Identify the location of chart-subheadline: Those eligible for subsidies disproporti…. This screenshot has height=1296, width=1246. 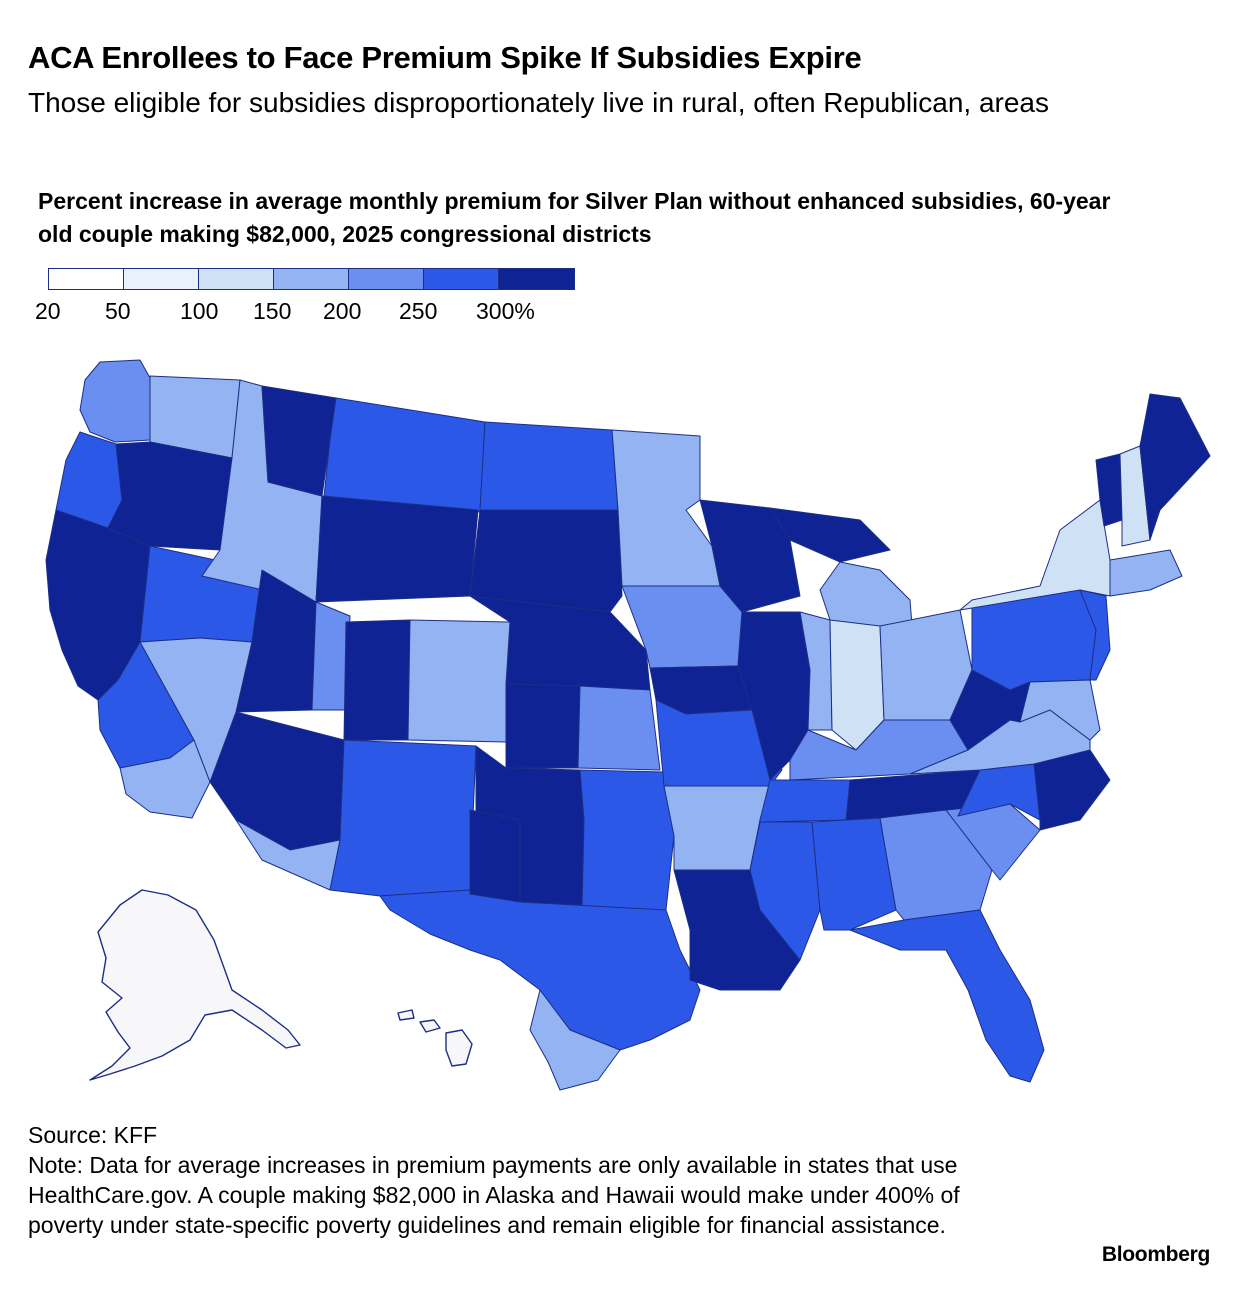
(539, 102).